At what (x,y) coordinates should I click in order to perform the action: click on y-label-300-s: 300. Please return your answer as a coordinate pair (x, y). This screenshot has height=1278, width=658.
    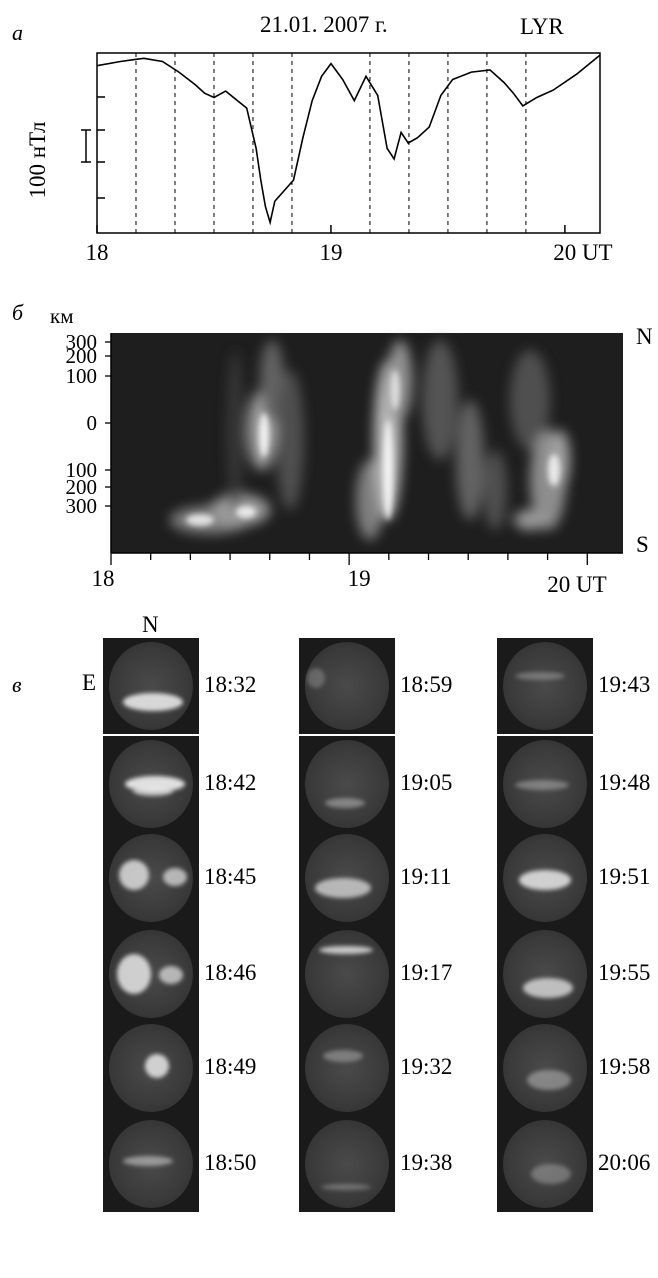
    Looking at the image, I should click on (82, 506).